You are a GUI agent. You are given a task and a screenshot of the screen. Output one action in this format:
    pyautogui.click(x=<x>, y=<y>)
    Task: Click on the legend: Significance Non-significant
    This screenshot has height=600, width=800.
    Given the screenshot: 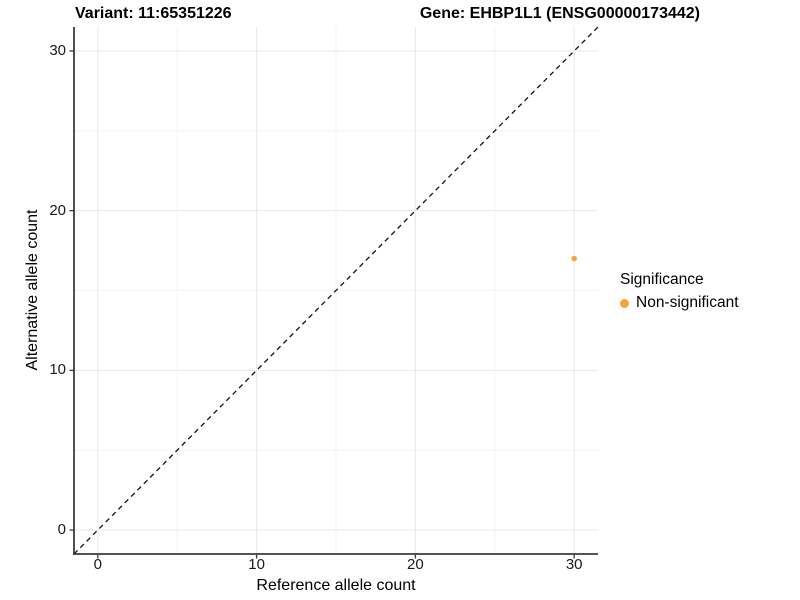 What is the action you would take?
    pyautogui.click(x=679, y=291)
    